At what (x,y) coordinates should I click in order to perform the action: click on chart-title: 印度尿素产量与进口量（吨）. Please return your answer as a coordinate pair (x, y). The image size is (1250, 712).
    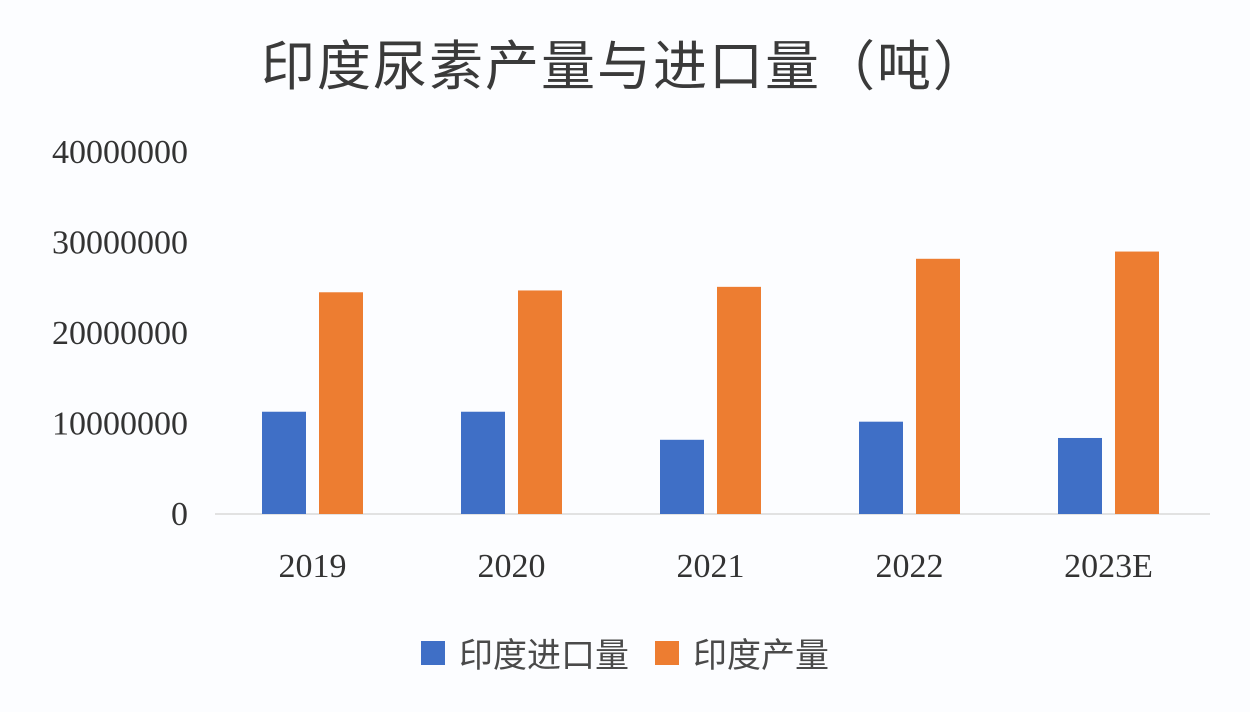
    Looking at the image, I should click on (625, 66).